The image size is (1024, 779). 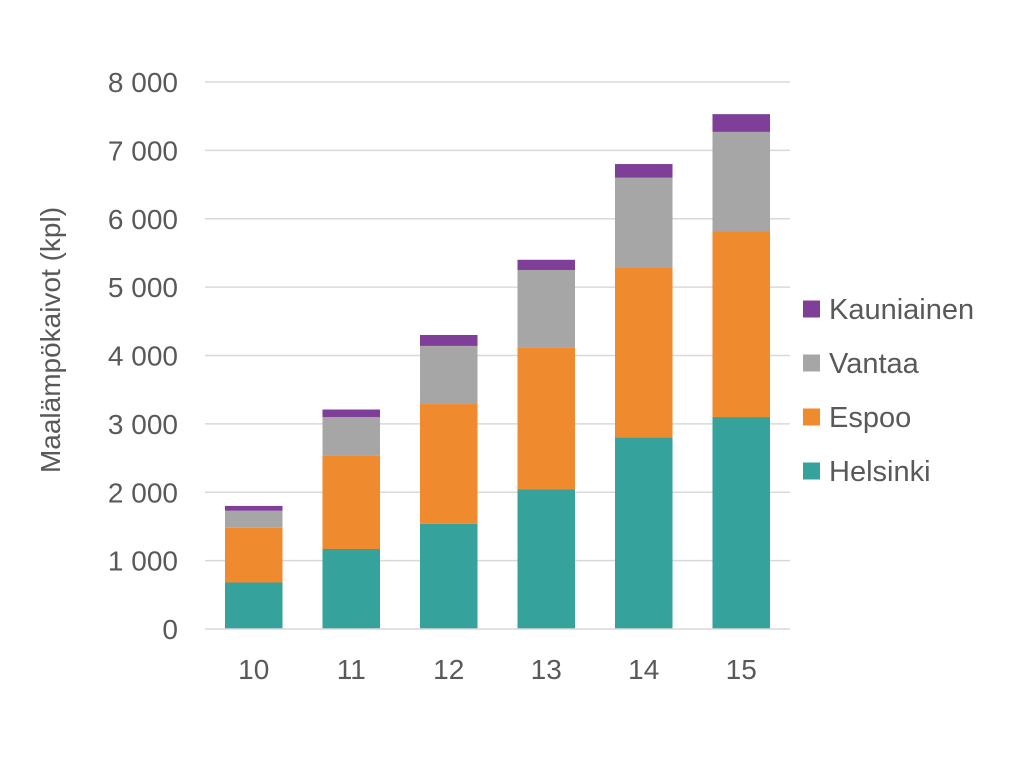 What do you see at coordinates (888, 391) in the screenshot?
I see `legend: Kauniainen Vantaa Espoo Helsinki` at bounding box center [888, 391].